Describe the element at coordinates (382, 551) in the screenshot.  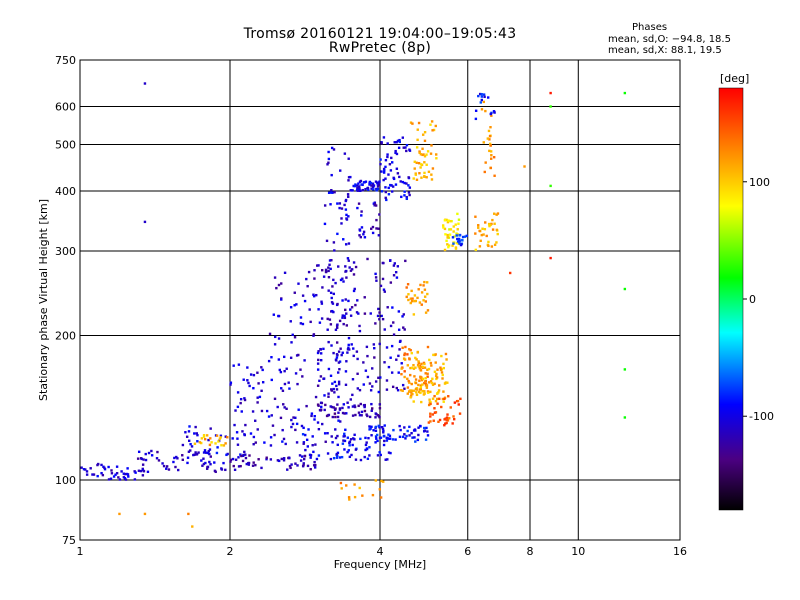
I see `x-axis-ticks: 1 2 4 6 8 10 16` at that location.